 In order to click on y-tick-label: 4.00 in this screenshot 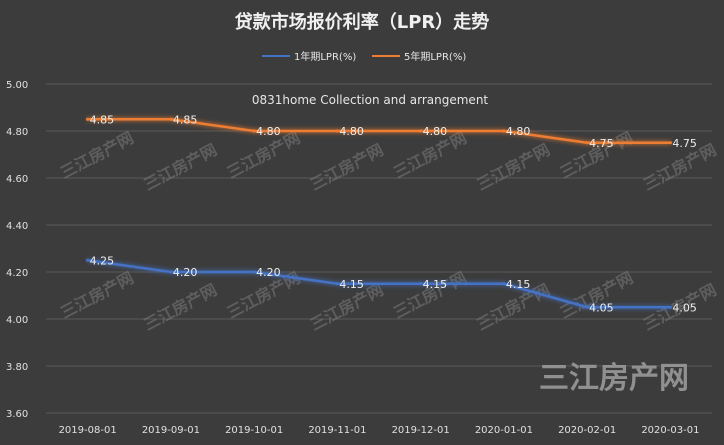, I will do `click(17, 320)`.